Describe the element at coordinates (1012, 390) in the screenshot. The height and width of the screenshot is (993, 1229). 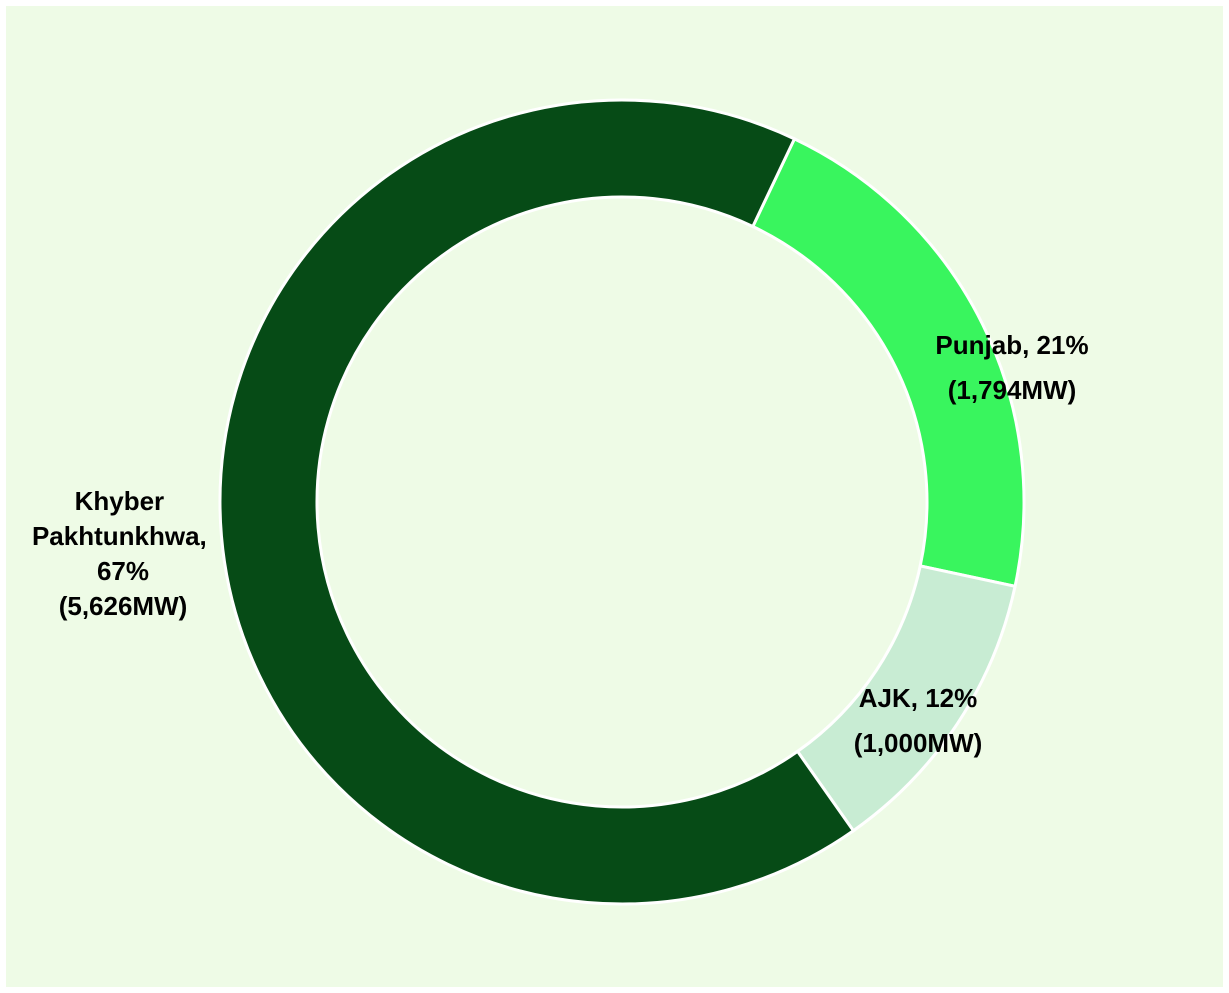
I see `value-label: (1,794MW)` at that location.